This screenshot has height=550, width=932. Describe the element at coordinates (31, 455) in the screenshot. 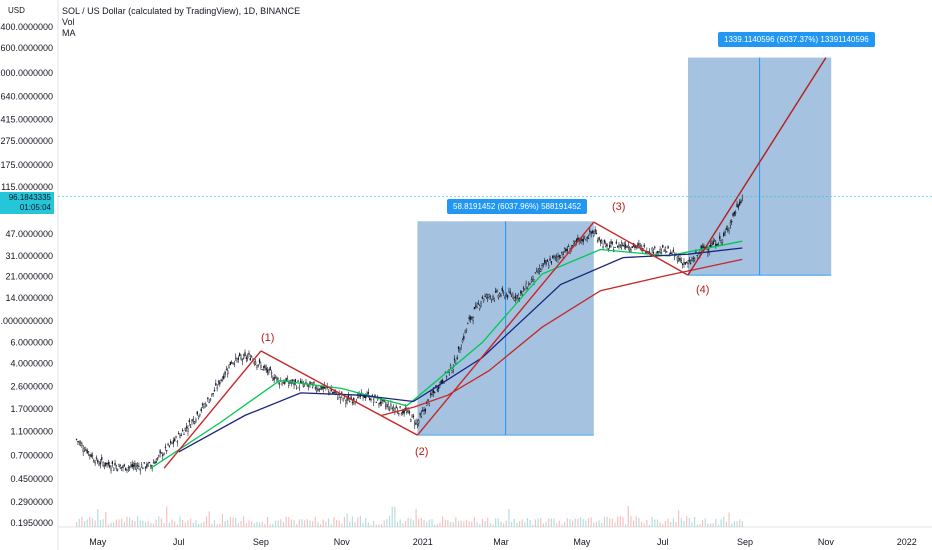

I see `y-tick-label: 0.7000000` at that location.